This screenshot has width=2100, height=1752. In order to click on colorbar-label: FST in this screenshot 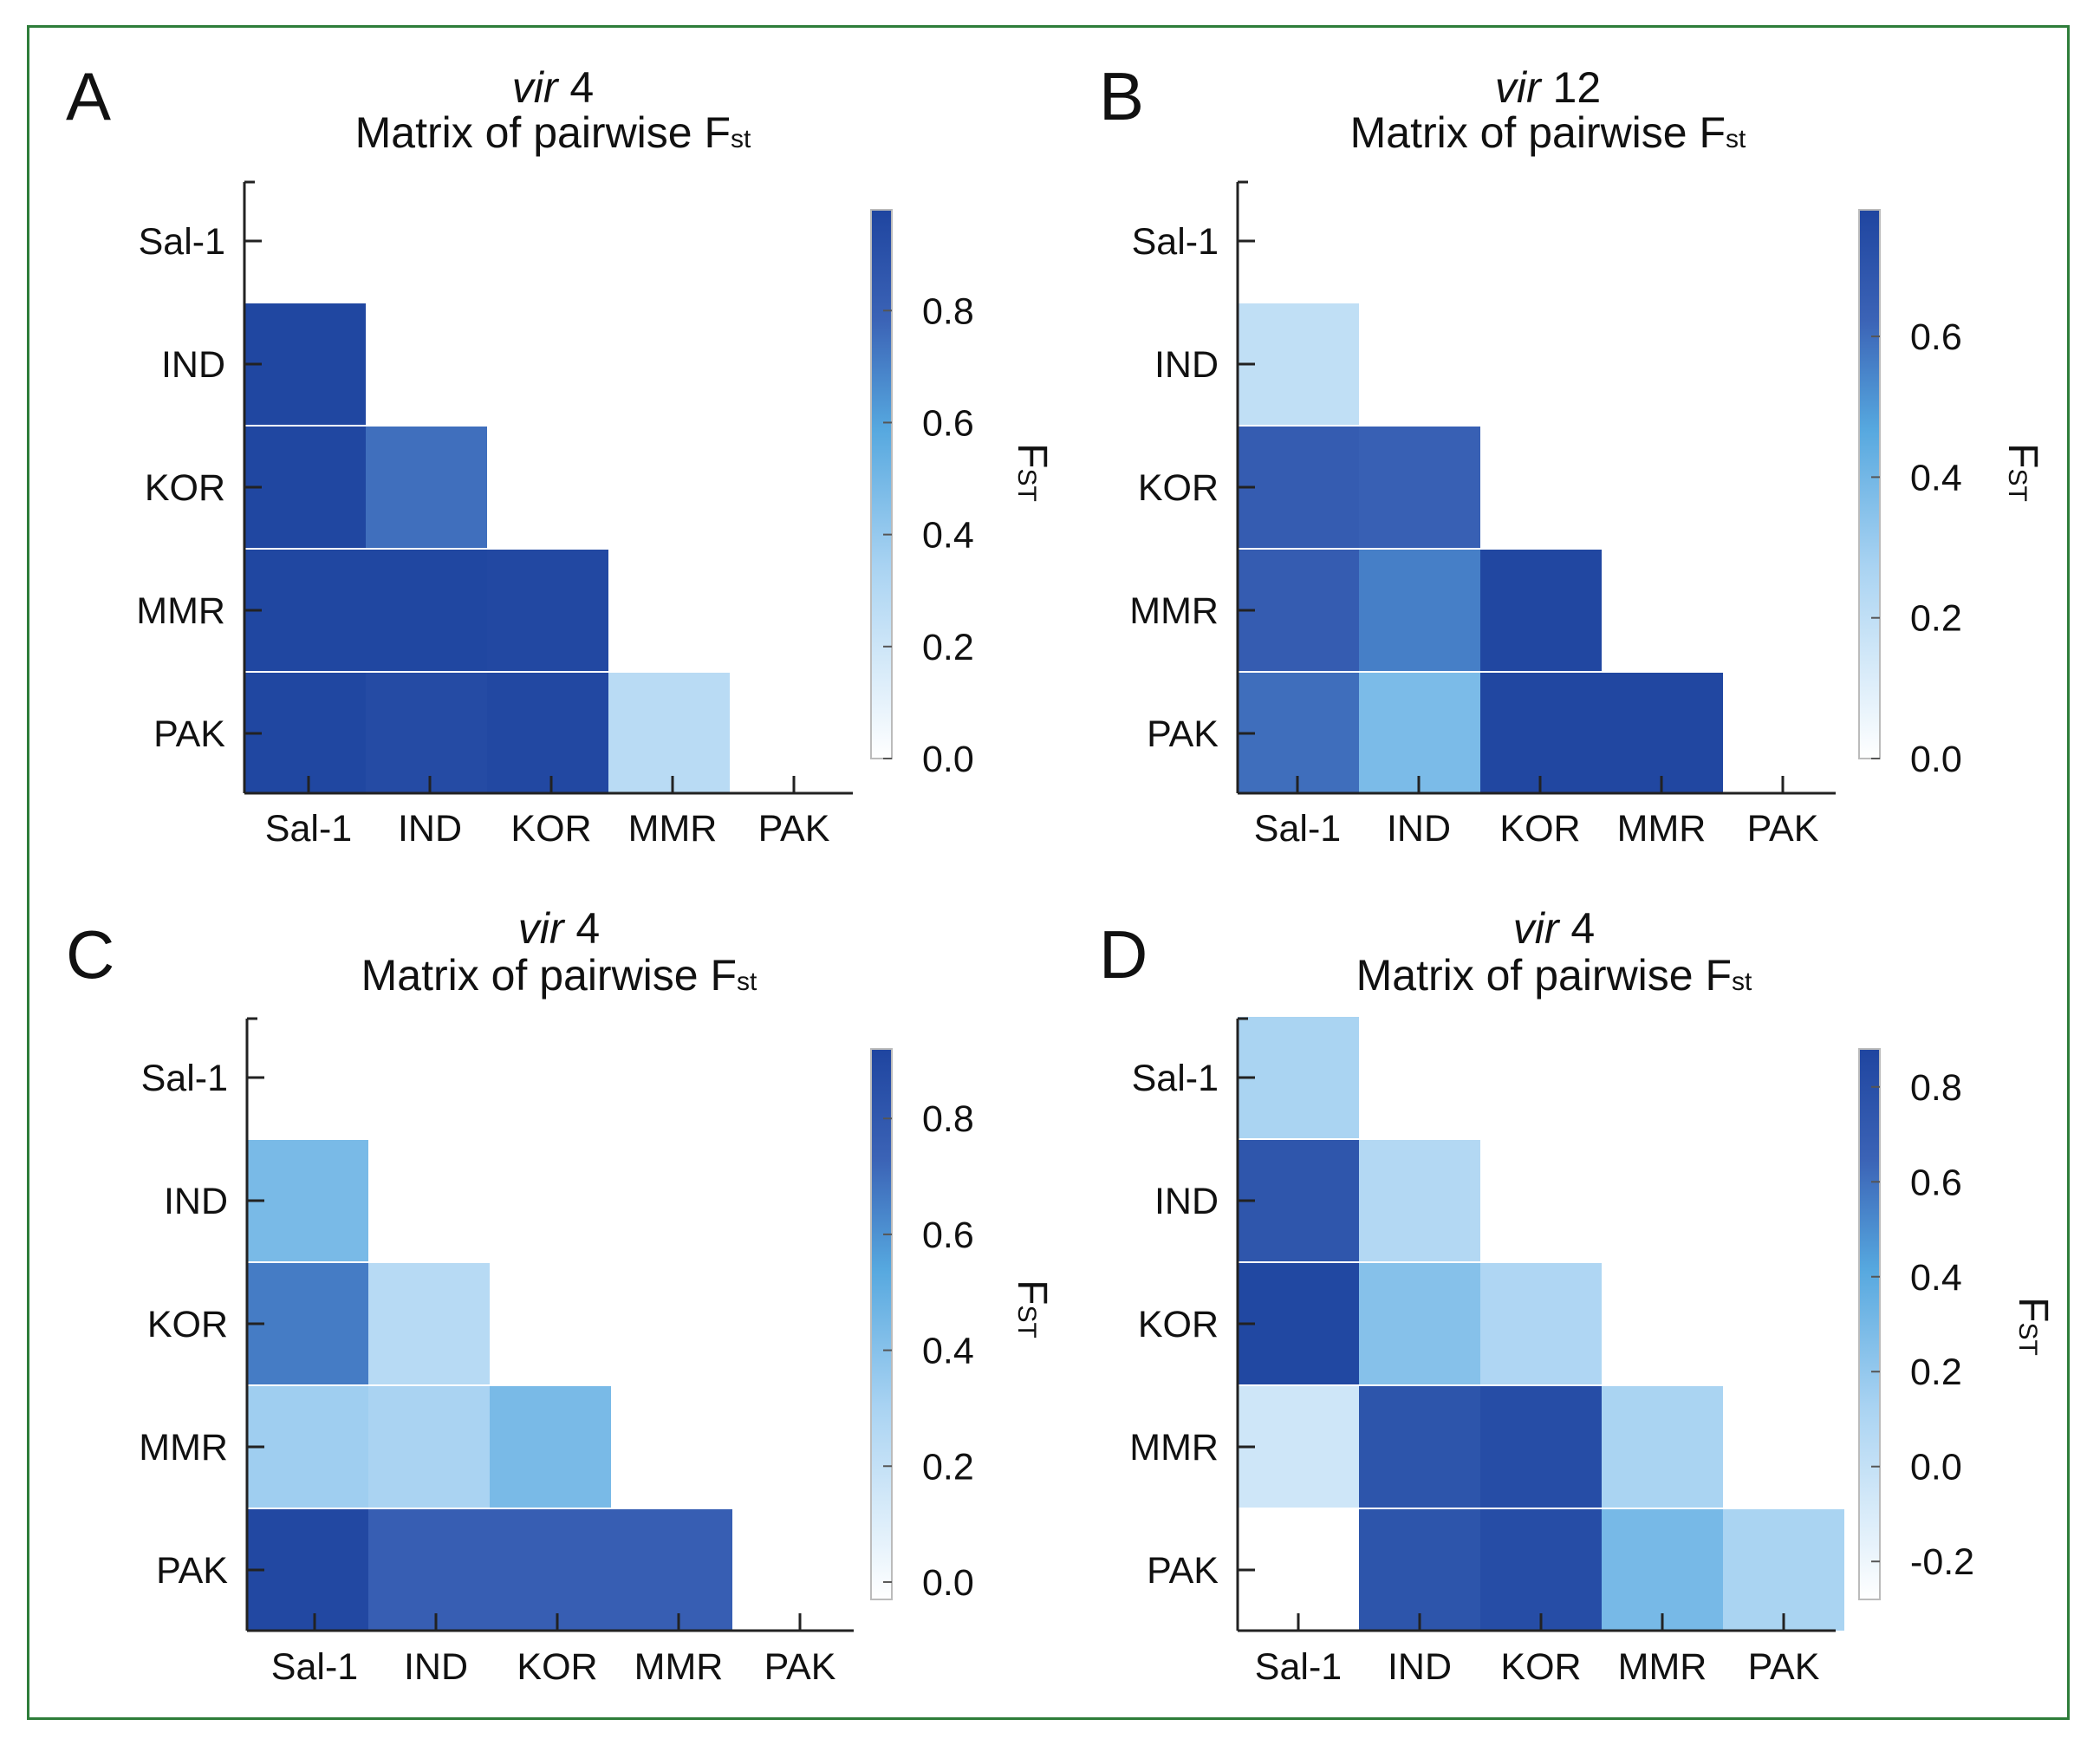, I will do `click(2033, 1326)`.